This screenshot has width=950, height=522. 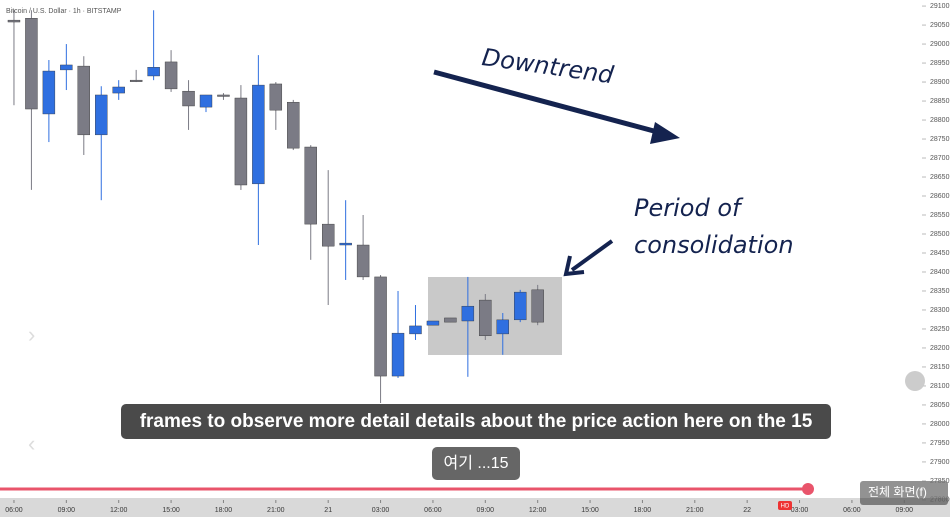 What do you see at coordinates (940, 443) in the screenshot?
I see `y-tick-label: 27950` at bounding box center [940, 443].